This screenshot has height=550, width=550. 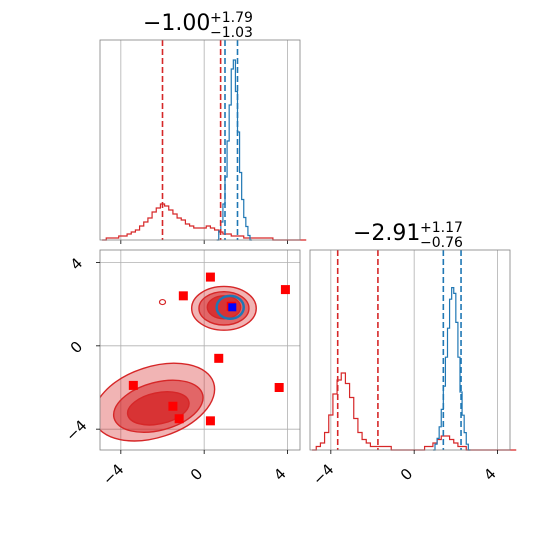 I want to click on marginal-p2-frame, so click(x=410, y=350).